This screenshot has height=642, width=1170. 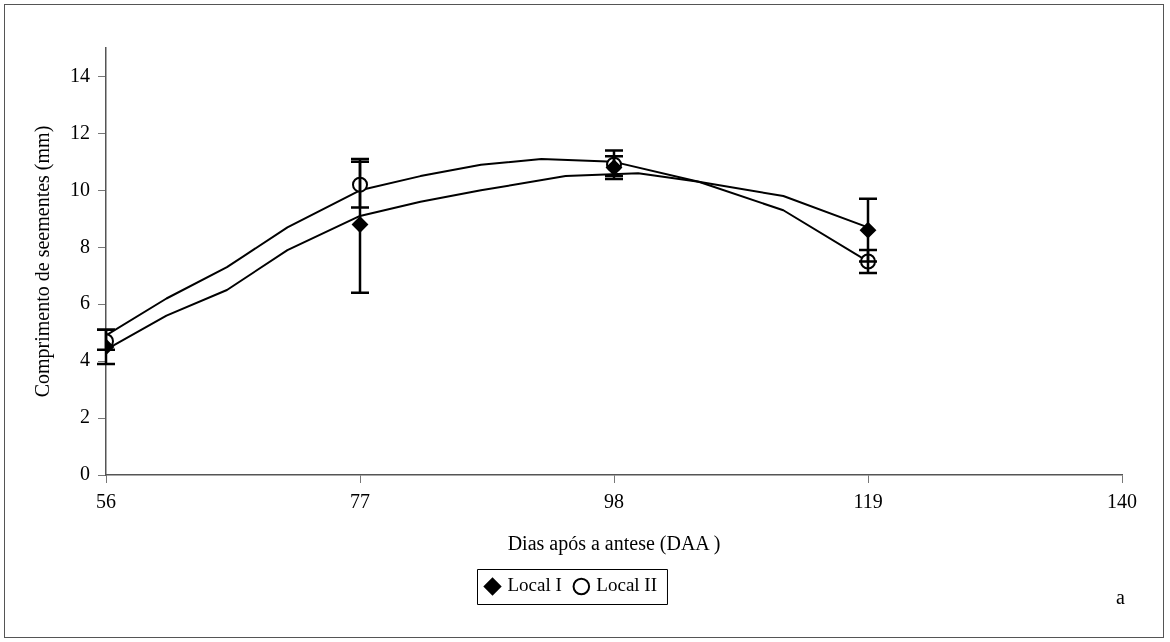 What do you see at coordinates (360, 501) in the screenshot?
I see `x-tick-label: 77` at bounding box center [360, 501].